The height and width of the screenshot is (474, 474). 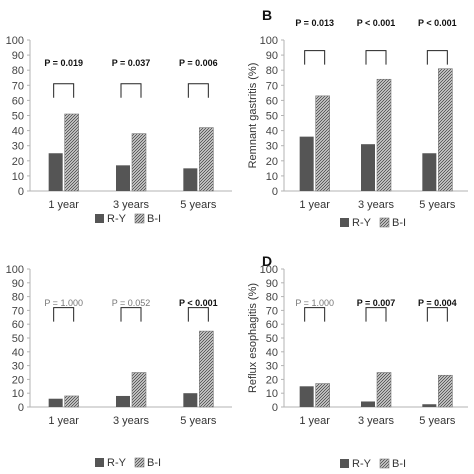 What do you see at coordinates (131, 303) in the screenshot?
I see `p-value-label-2: P = 0.052` at bounding box center [131, 303].